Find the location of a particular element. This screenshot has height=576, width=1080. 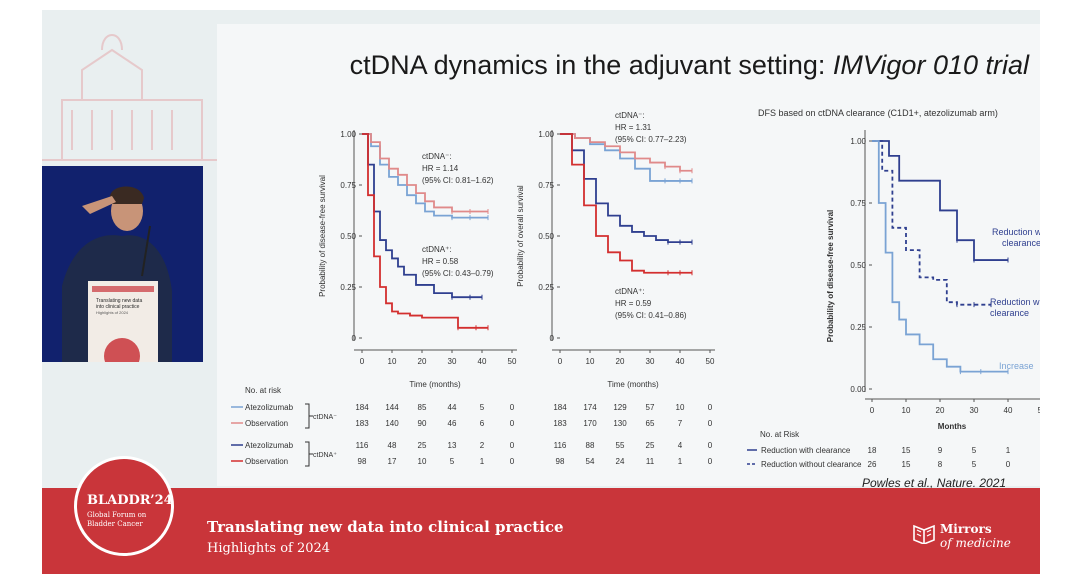

citation: Powles et al., Nature. 2021 is located at coordinates (934, 483).